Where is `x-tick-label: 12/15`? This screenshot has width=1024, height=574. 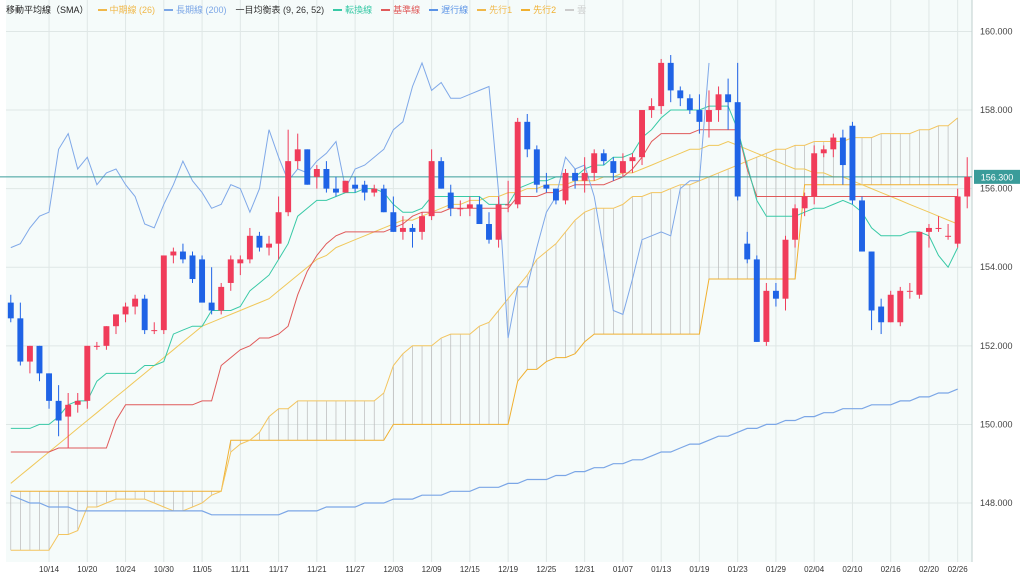
x-tick-label: 12/15 is located at coordinates (470, 569).